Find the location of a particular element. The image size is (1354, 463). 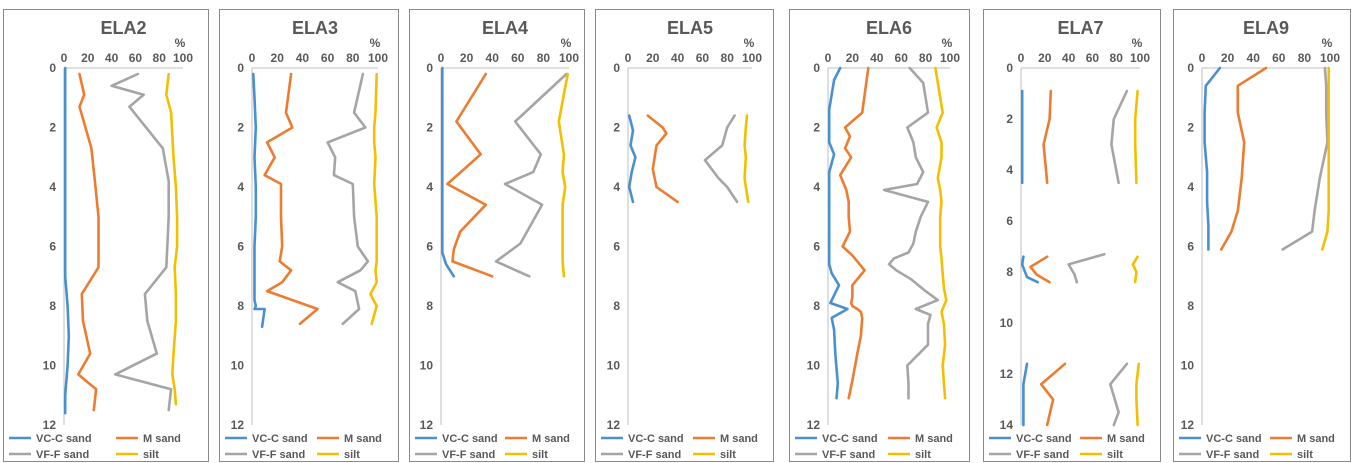

chart-title: ELA5 is located at coordinates (690, 28).